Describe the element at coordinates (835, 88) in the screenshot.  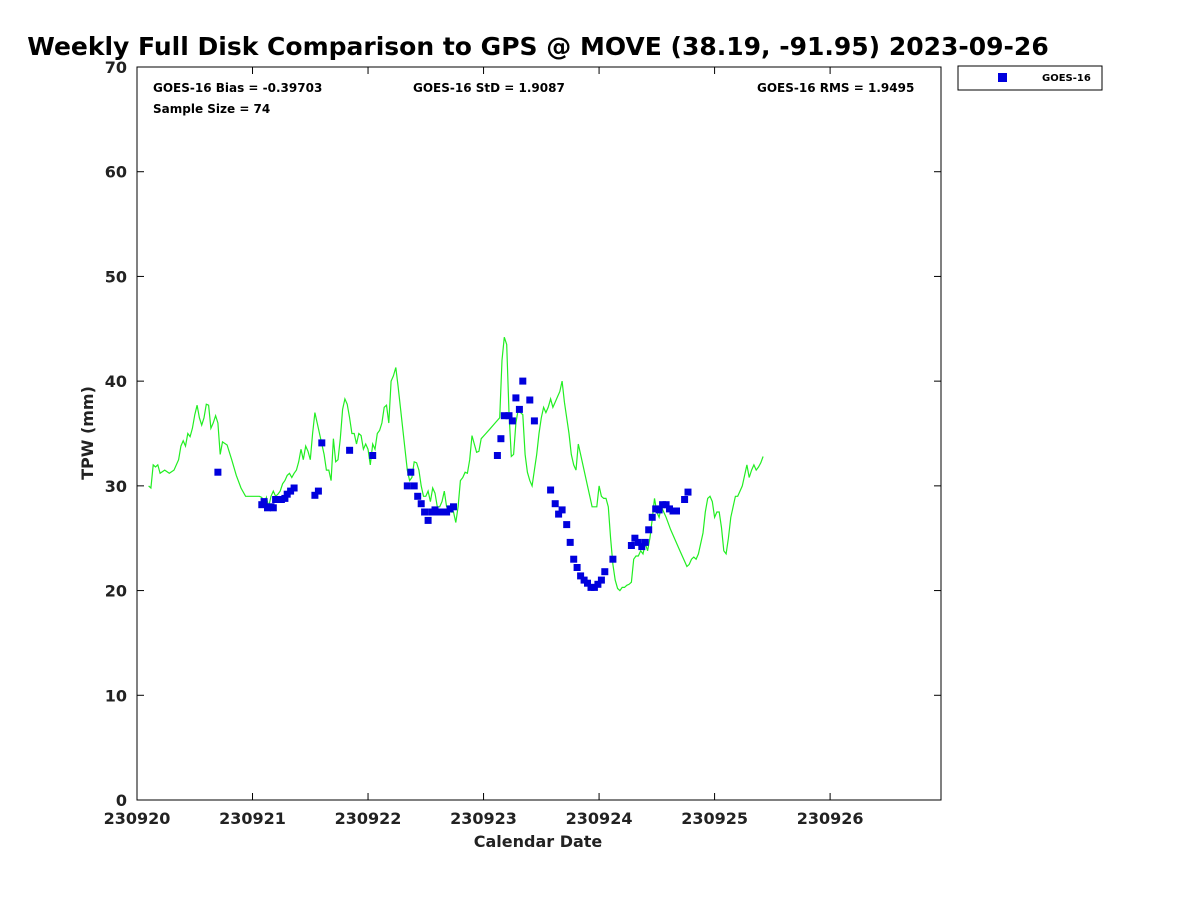
I see `rms-stat: GOES-16 RMS = 1.9495` at that location.